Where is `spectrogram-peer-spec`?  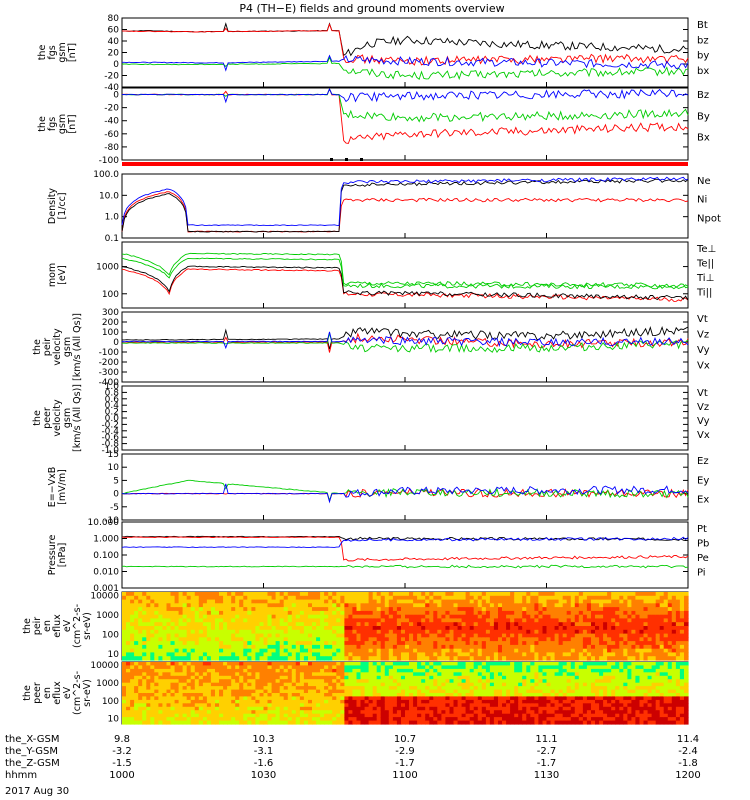
spectrogram-peer-spec is located at coordinates (405, 693).